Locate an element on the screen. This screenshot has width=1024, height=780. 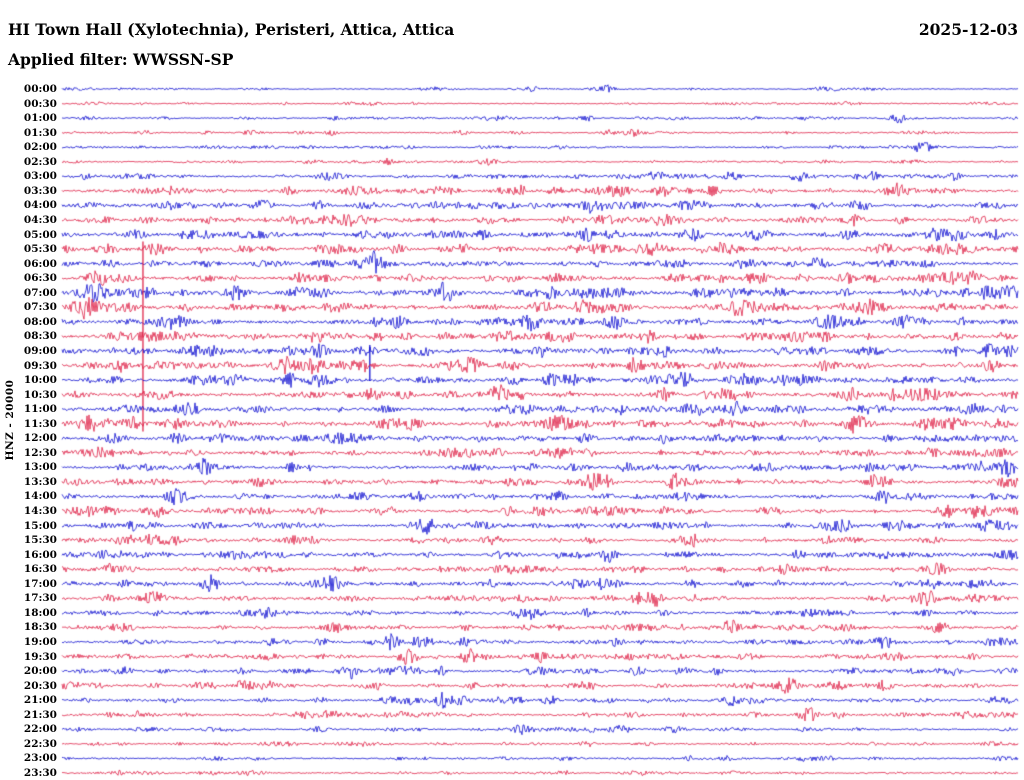
row-time-label: 07:00 is located at coordinates (40, 292).